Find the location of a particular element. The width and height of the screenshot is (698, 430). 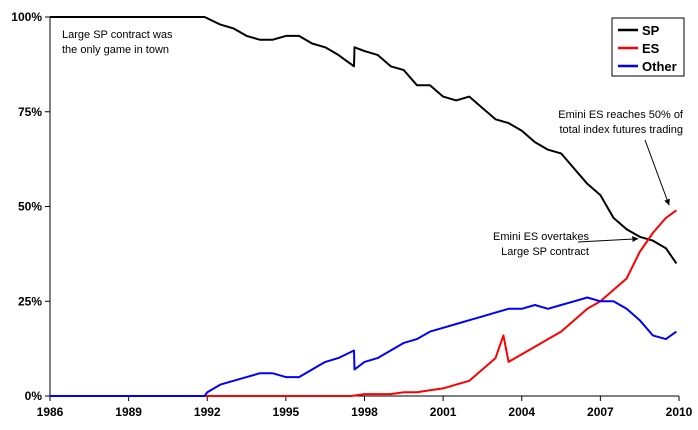

annotation-es-overtakes-line2: Large SP contract is located at coordinates (545, 252).